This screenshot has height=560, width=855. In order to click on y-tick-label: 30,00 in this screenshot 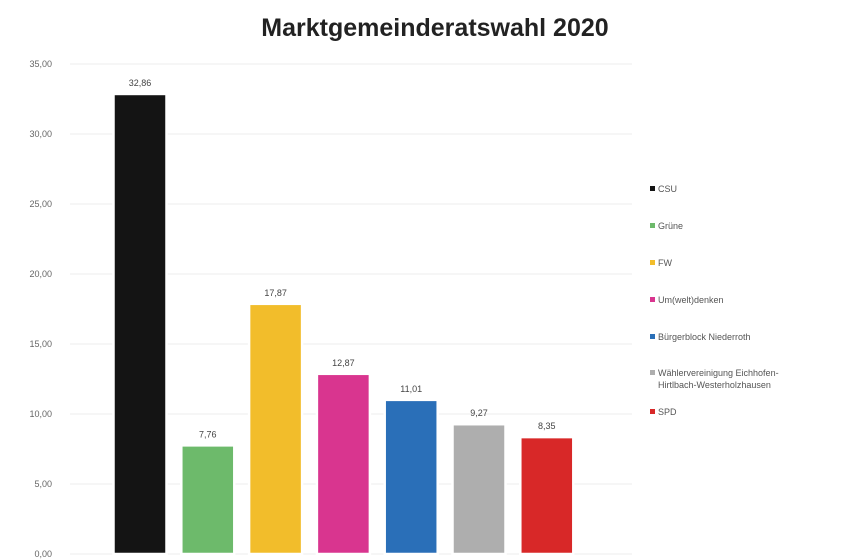, I will do `click(40, 134)`.